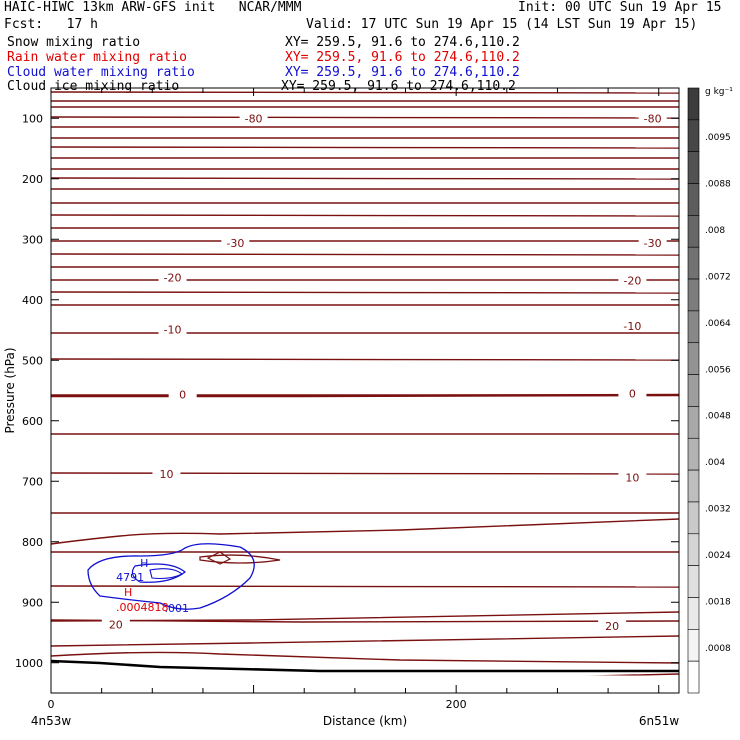 The width and height of the screenshot is (740, 740). Describe the element at coordinates (402, 57) in the screenshot. I see `field-xy-rain: XY= 259.5, 91.6 to 274.6,110.2` at that location.